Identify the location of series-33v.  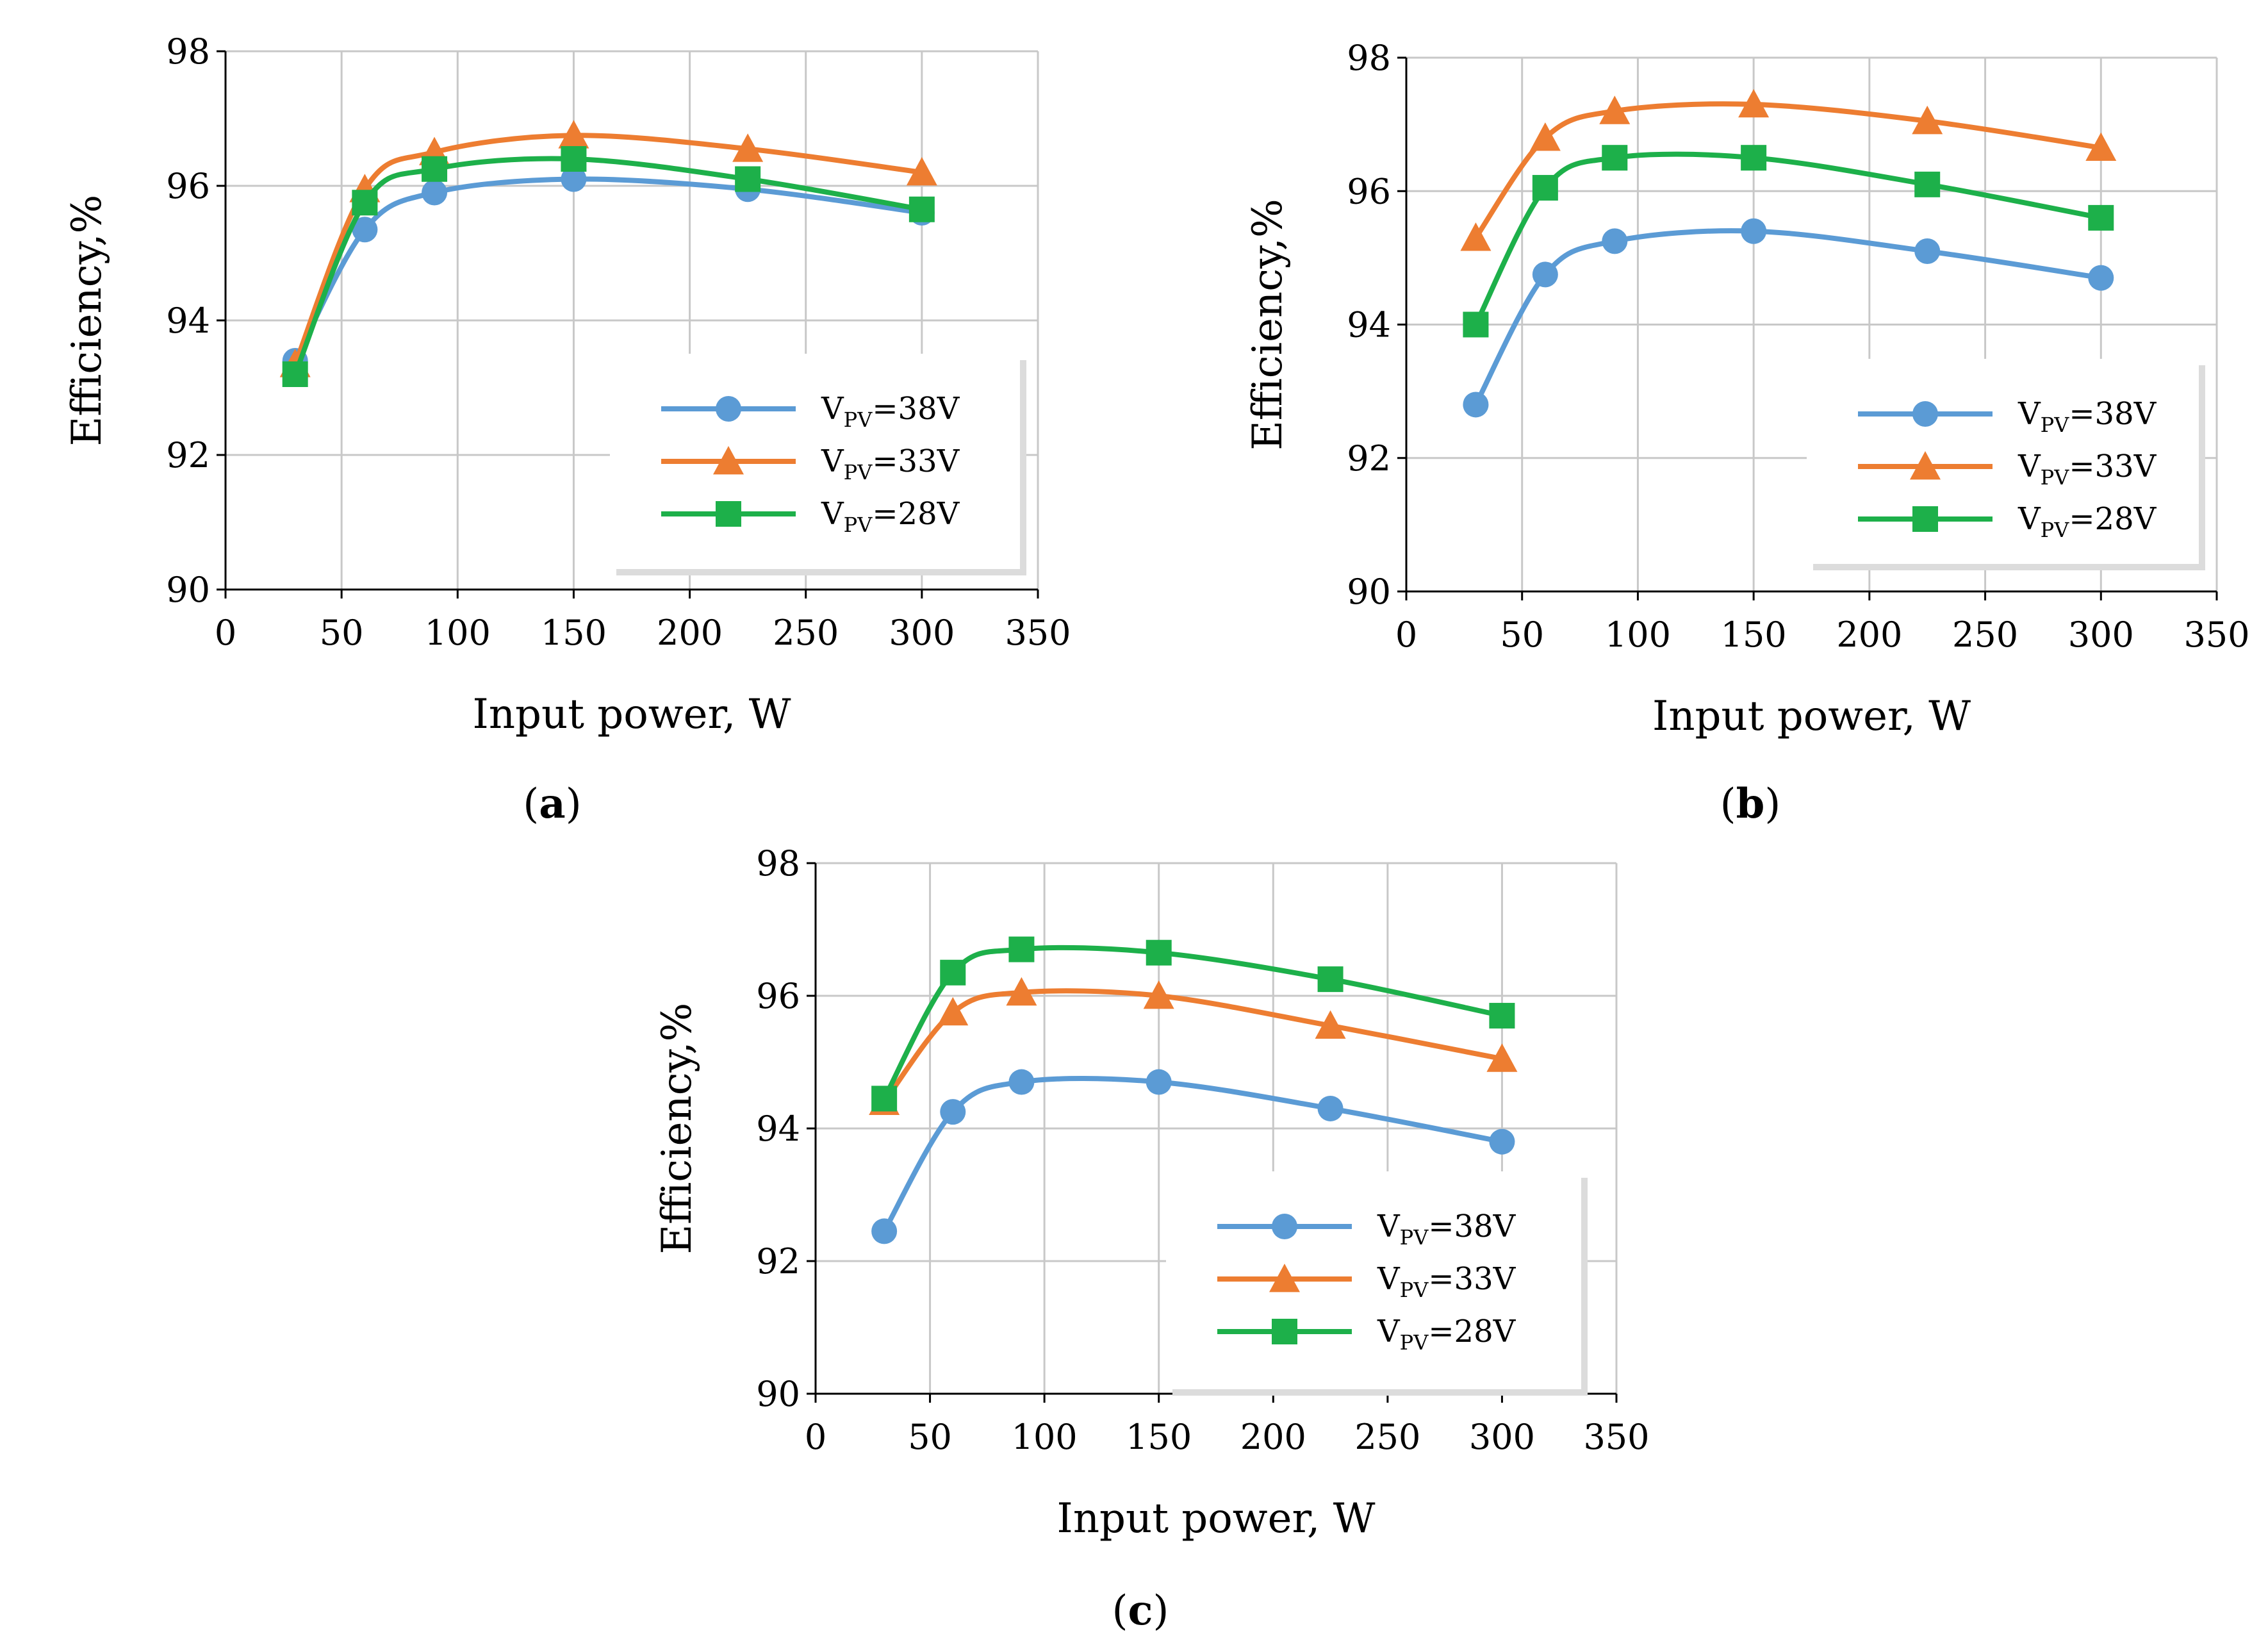
(1789, 169).